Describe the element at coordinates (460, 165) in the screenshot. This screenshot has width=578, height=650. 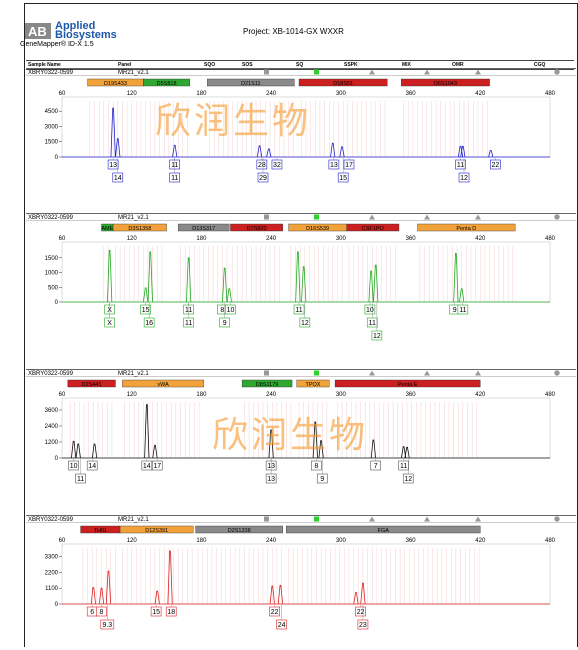
I see `allele-call-r1-7: 11` at that location.